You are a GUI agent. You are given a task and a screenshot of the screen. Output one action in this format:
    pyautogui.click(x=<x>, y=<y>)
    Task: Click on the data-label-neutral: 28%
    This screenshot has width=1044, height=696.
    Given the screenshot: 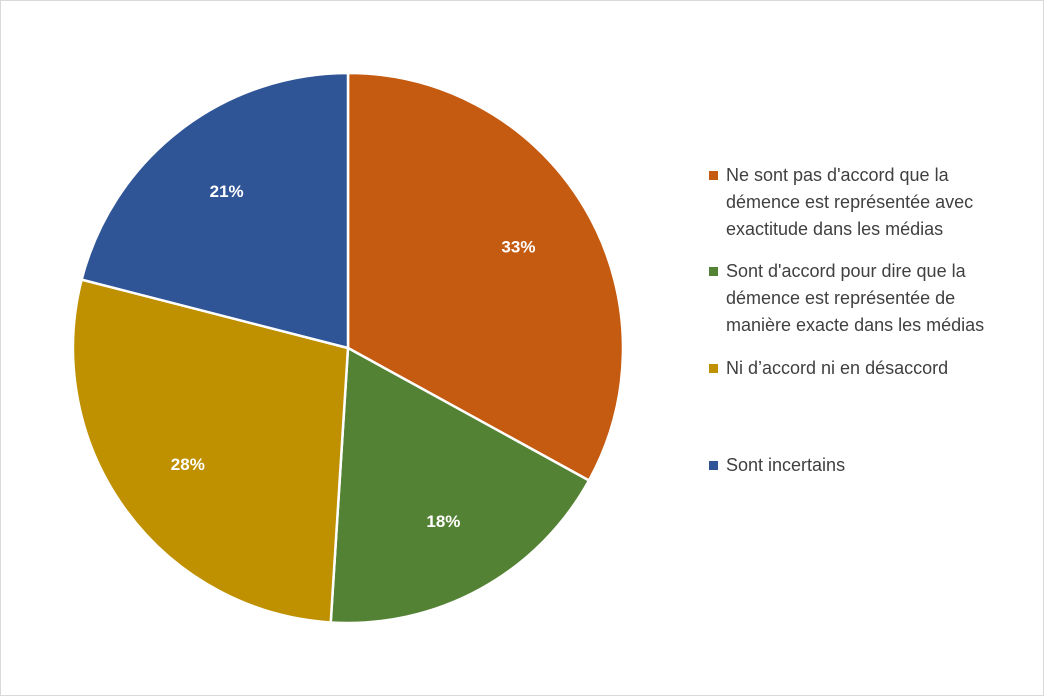 What is the action you would take?
    pyautogui.click(x=188, y=464)
    